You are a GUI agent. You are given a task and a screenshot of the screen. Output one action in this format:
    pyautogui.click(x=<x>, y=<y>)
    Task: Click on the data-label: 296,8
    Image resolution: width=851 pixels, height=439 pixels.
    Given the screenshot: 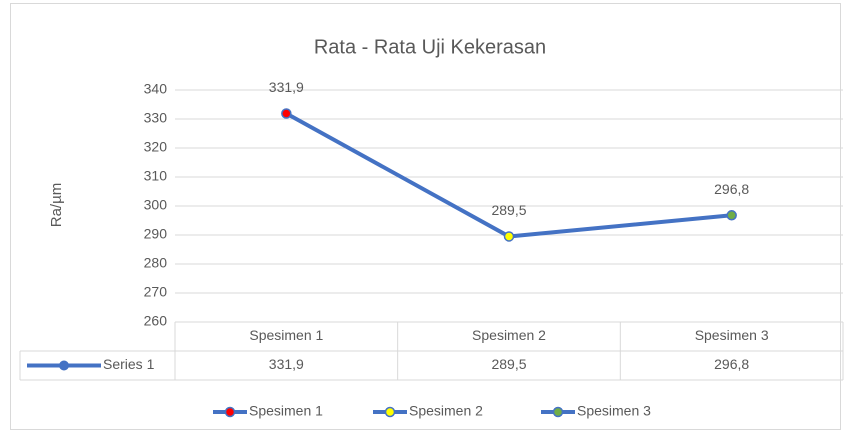 What is the action you would take?
    pyautogui.click(x=731, y=189)
    